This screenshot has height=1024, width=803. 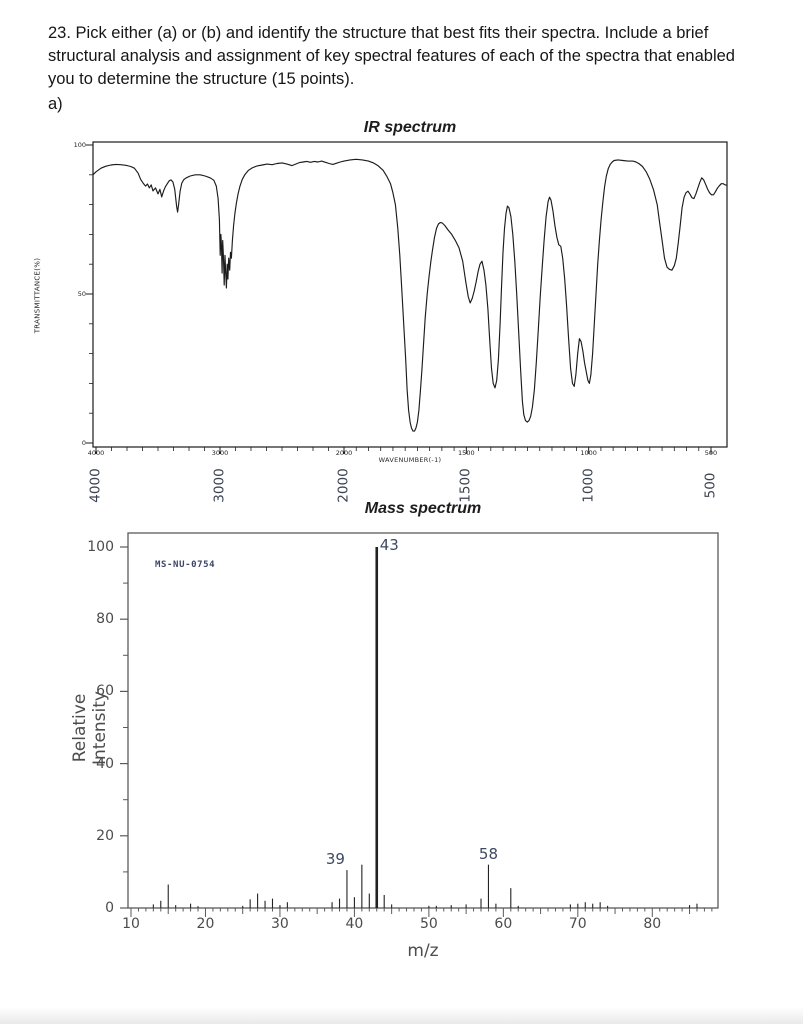 What do you see at coordinates (95, 485) in the screenshot?
I see `ir-x-tick-label-rotated: 4000` at bounding box center [95, 485].